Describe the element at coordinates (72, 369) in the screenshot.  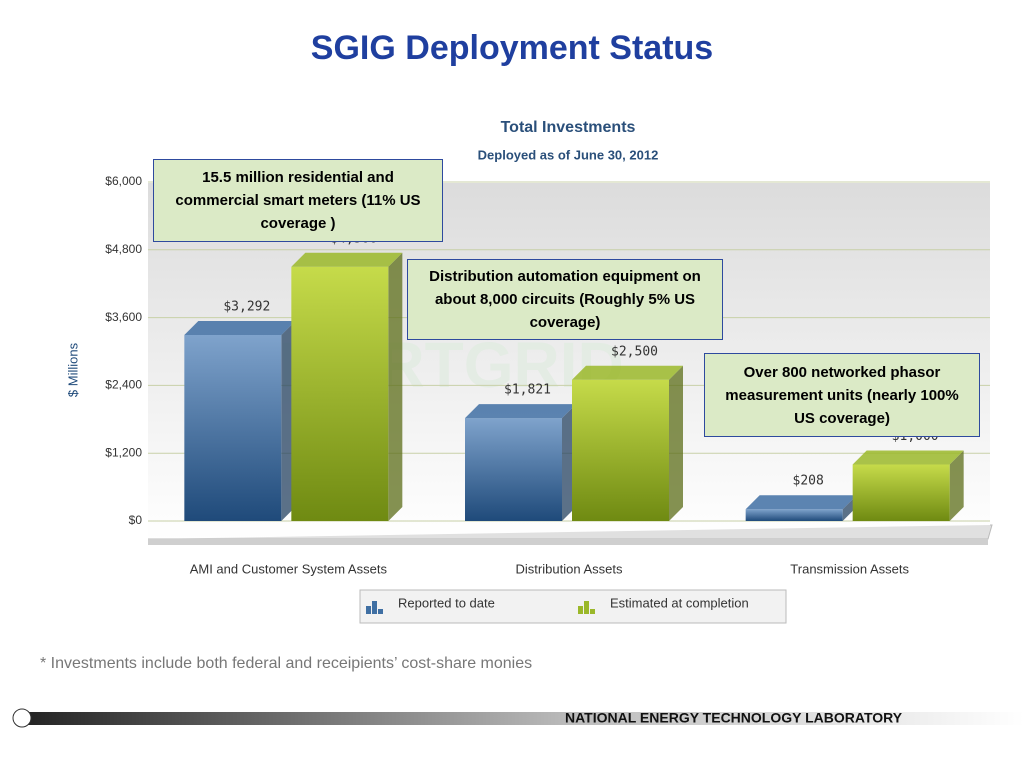
I see `y-axis-label: $ Millions` at that location.